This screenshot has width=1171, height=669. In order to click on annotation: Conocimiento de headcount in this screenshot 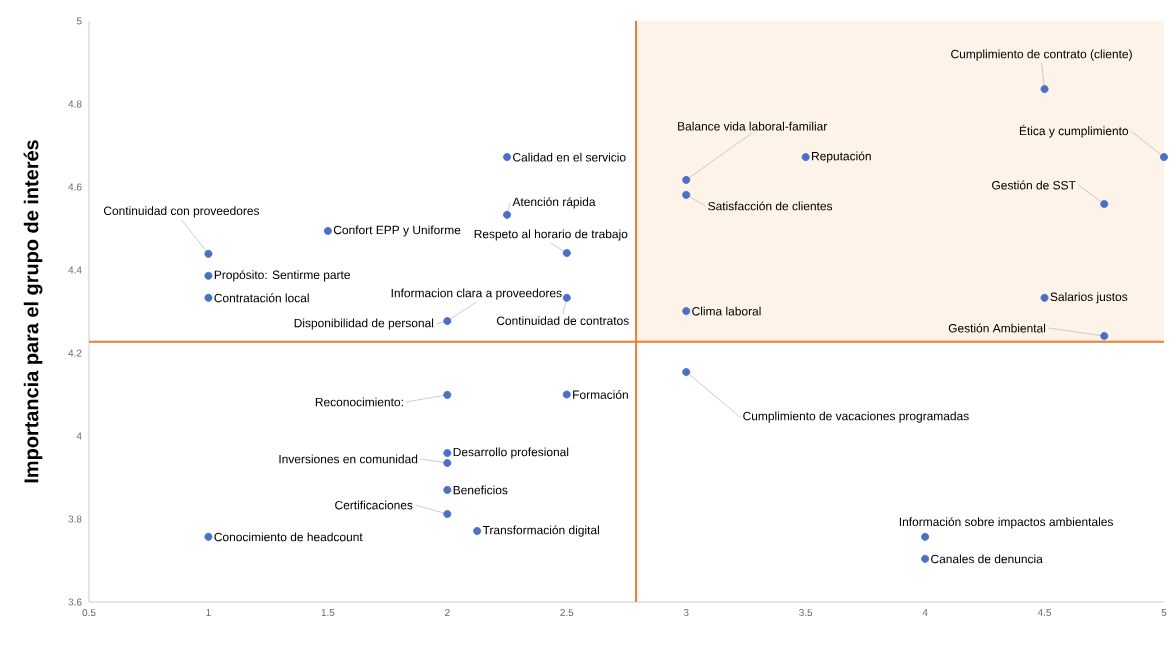, I will do `click(288, 537)`.